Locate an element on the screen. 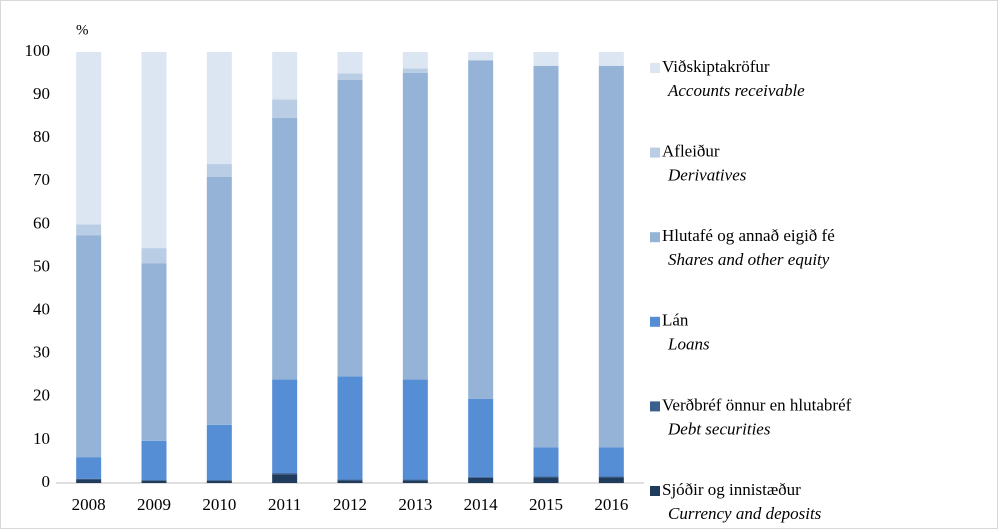  y-tick-label: 50 is located at coordinates (41, 265).